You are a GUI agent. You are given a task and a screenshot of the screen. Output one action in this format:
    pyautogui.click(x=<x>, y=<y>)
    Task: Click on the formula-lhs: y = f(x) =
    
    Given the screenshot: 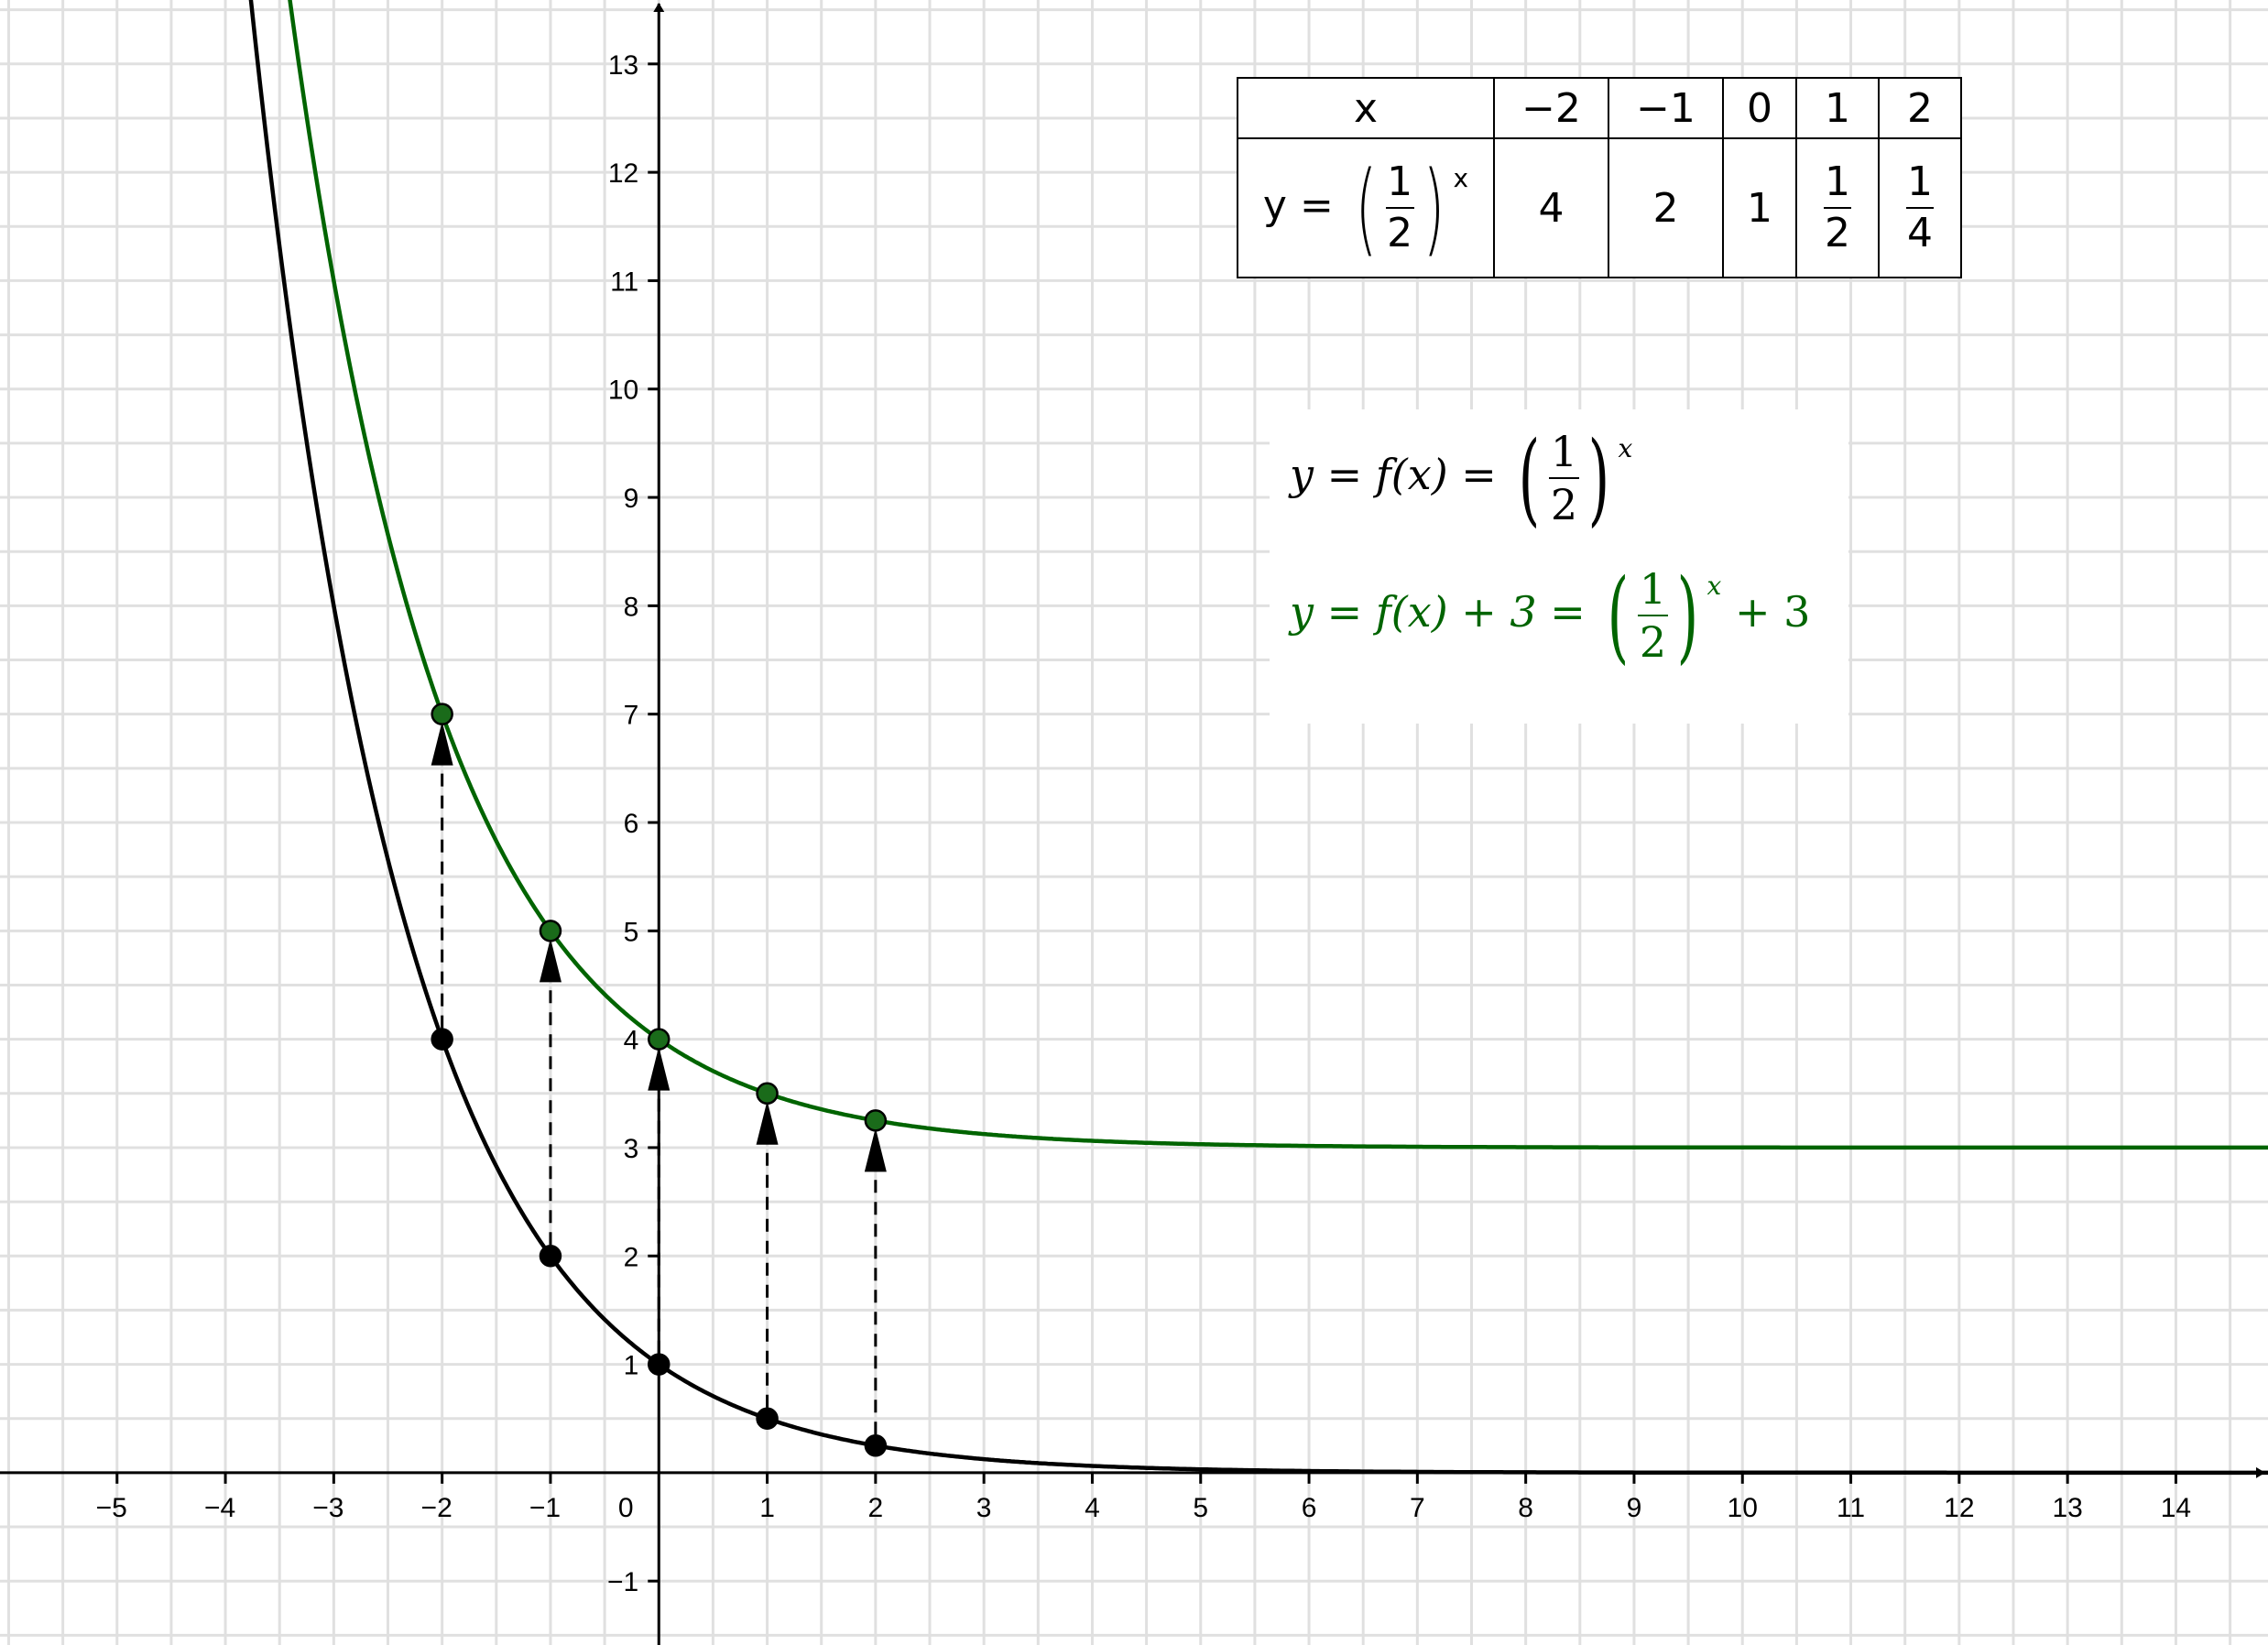 What is the action you would take?
    pyautogui.click(x=1393, y=475)
    